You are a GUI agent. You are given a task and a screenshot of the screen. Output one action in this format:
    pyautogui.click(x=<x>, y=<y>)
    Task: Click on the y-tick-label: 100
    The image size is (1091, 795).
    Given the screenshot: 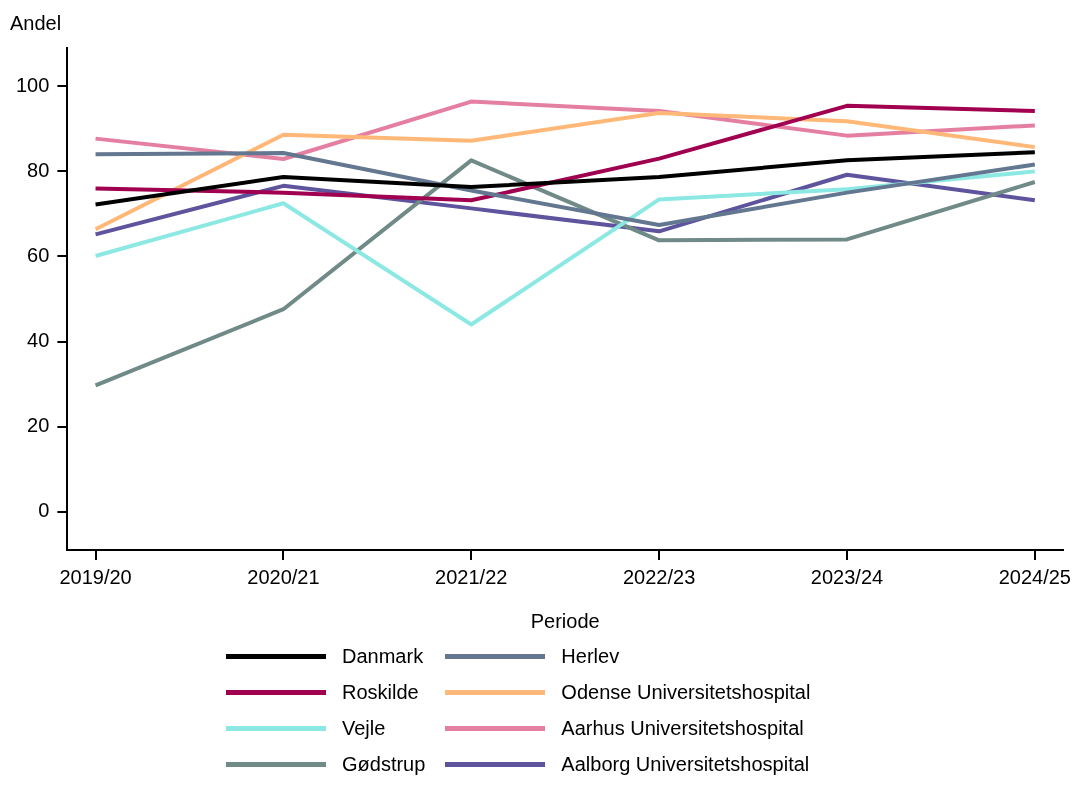 What is the action you would take?
    pyautogui.click(x=32, y=84)
    